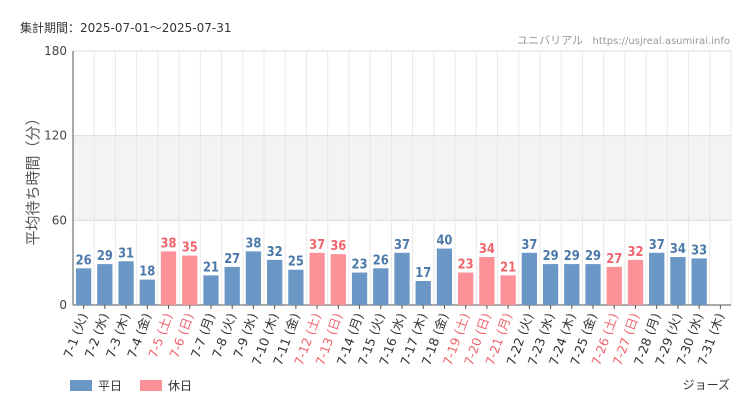 The image size is (750, 410). Describe the element at coordinates (84, 260) in the screenshot. I see `data-label-1: 26` at that location.